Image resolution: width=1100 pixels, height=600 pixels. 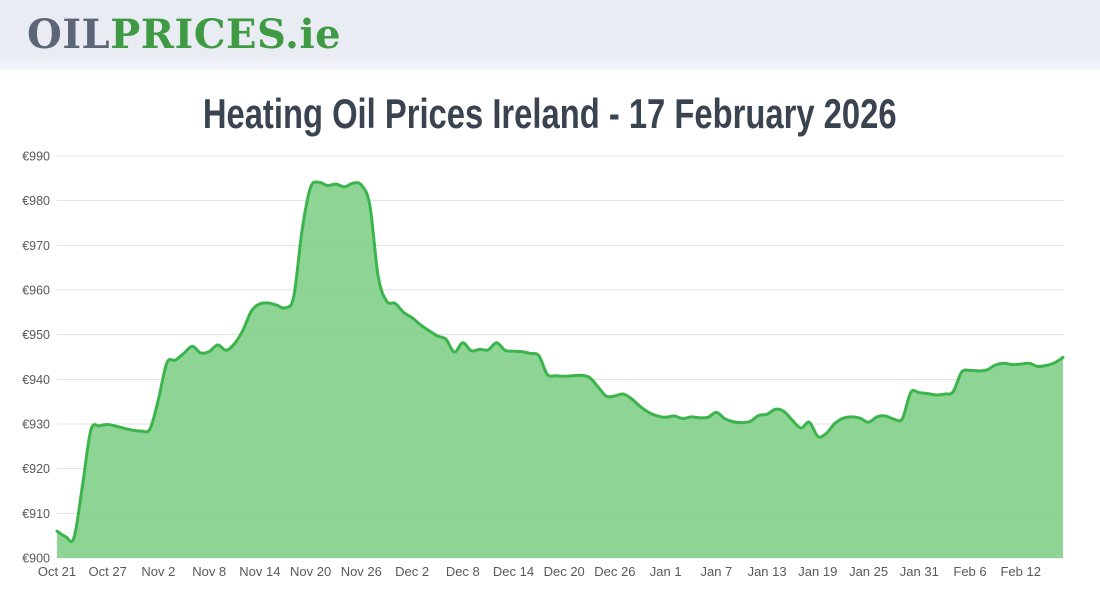 I want to click on x-axis-label: Feb 6, so click(x=969, y=571).